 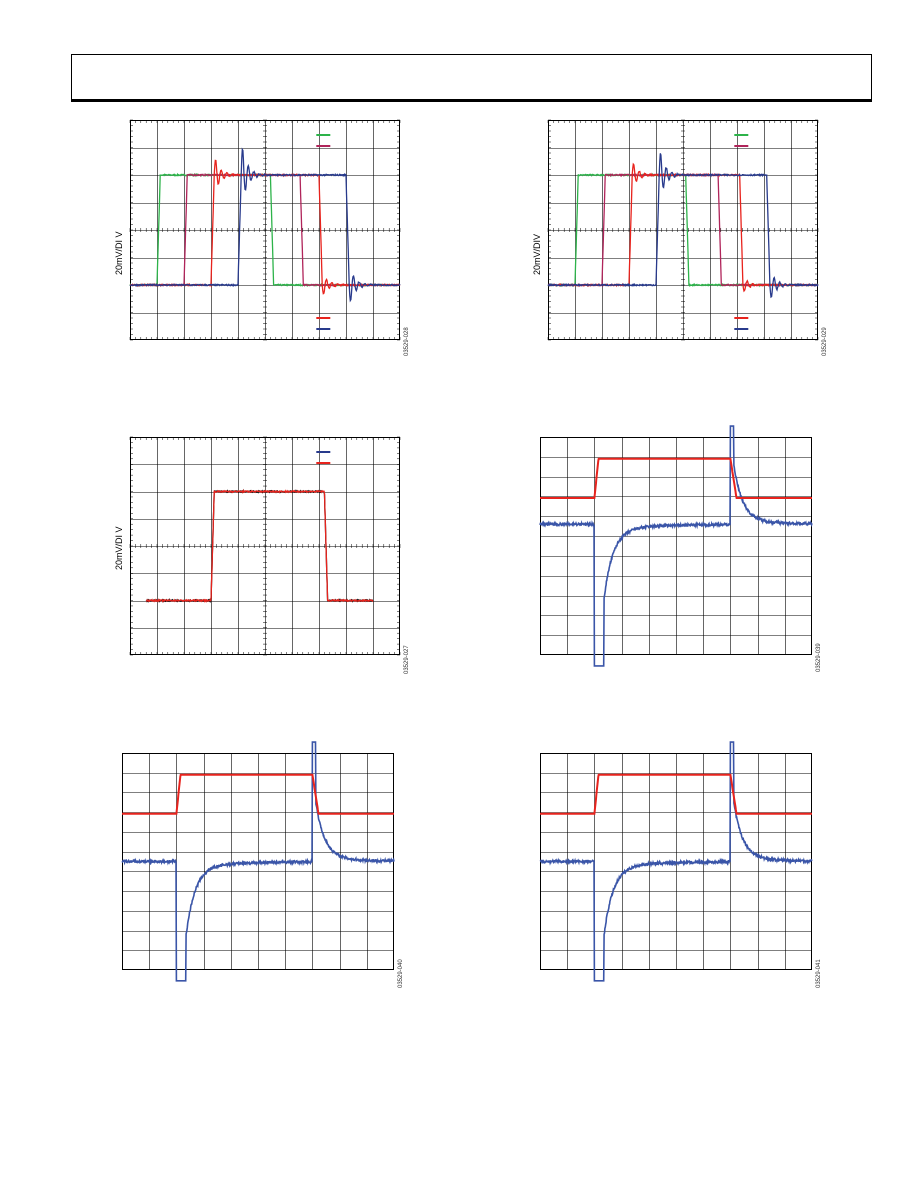 I want to click on page-header, so click(x=471, y=78).